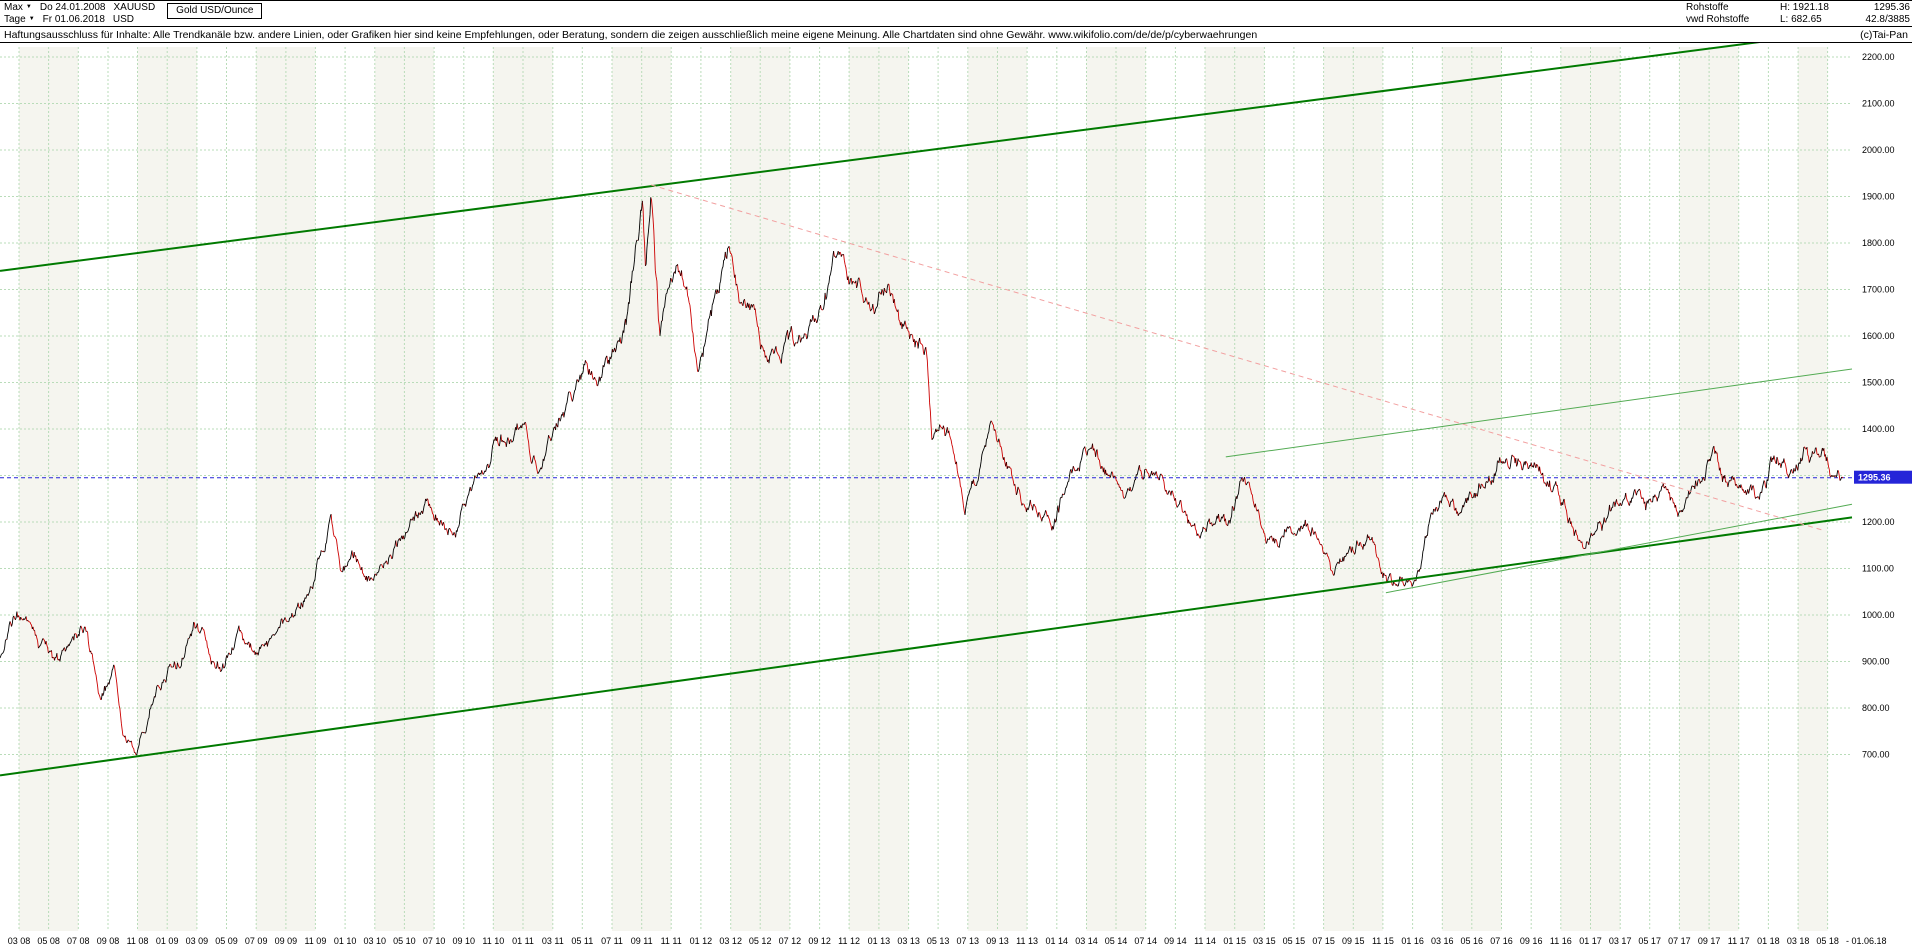  What do you see at coordinates (1027, 941) in the screenshot?
I see `svg-text: 11 13` at bounding box center [1027, 941].